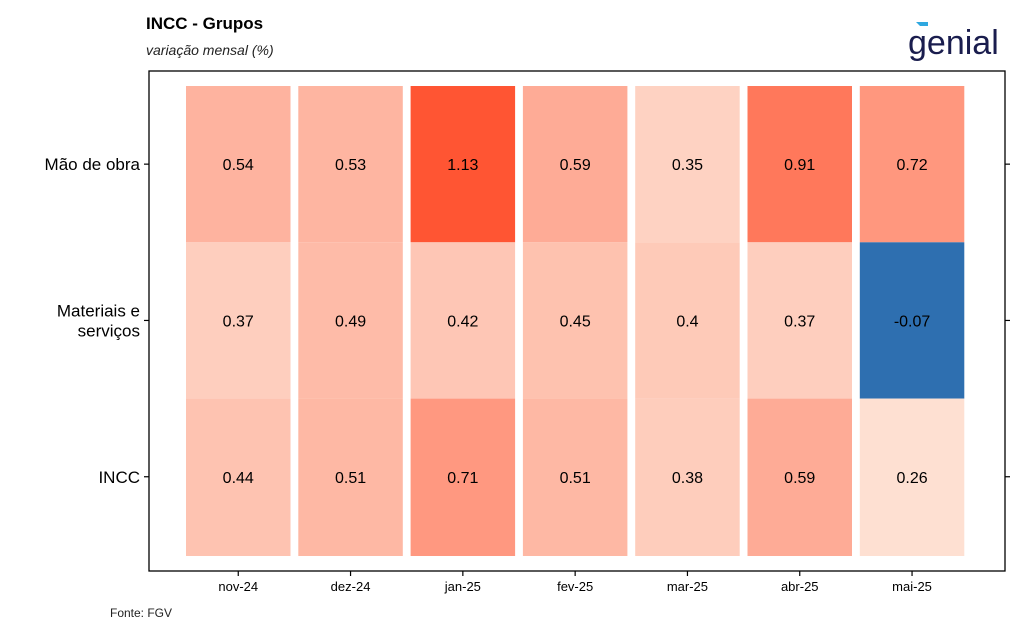 This screenshot has width=1024, height=640. What do you see at coordinates (119, 477) in the screenshot?
I see `y-tick-label: INCC` at bounding box center [119, 477].